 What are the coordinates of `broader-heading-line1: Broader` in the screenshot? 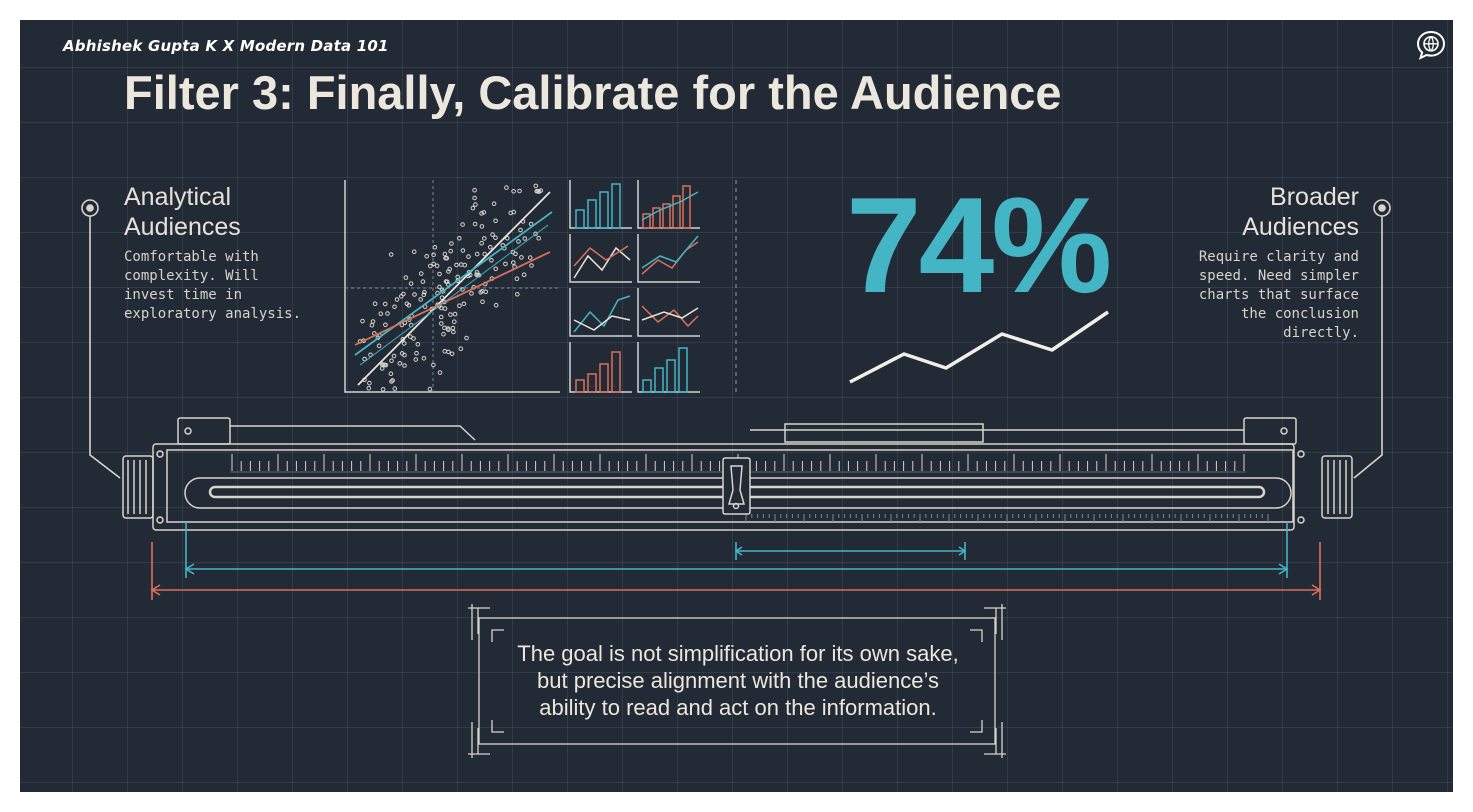 It's located at (1314, 197).